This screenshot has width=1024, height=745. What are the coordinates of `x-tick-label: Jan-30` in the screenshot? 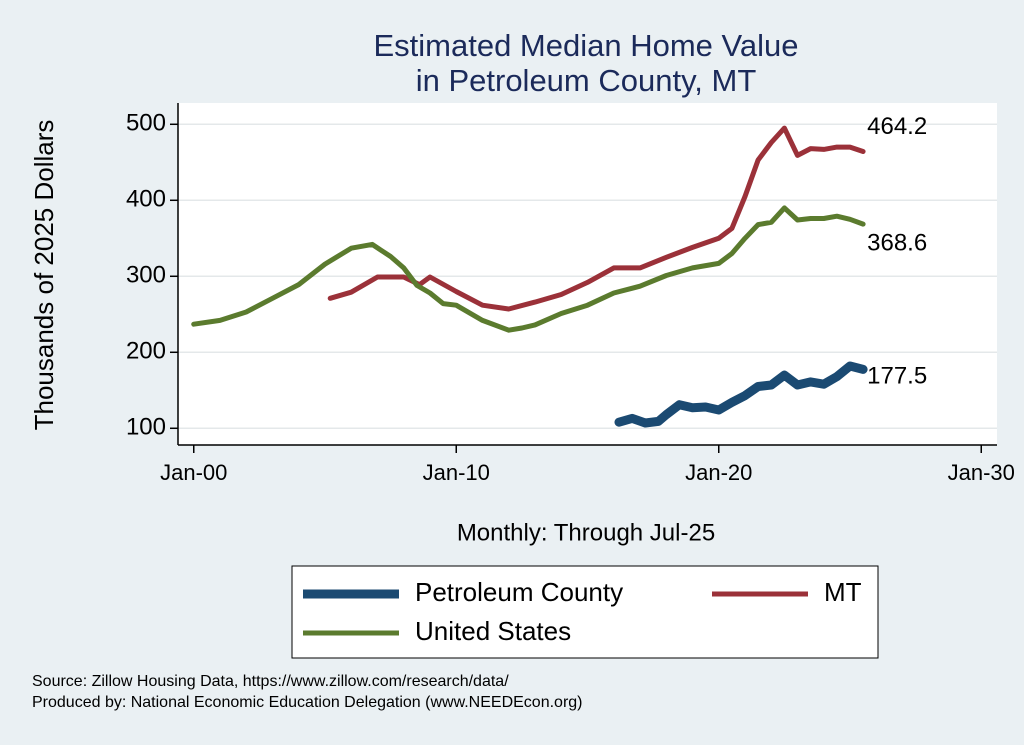 It's located at (981, 472).